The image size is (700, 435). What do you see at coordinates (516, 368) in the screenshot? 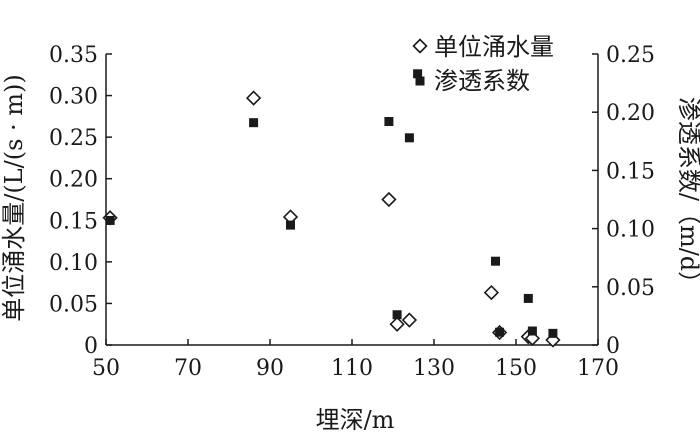
I see `x-tick-label: 150` at bounding box center [516, 368].